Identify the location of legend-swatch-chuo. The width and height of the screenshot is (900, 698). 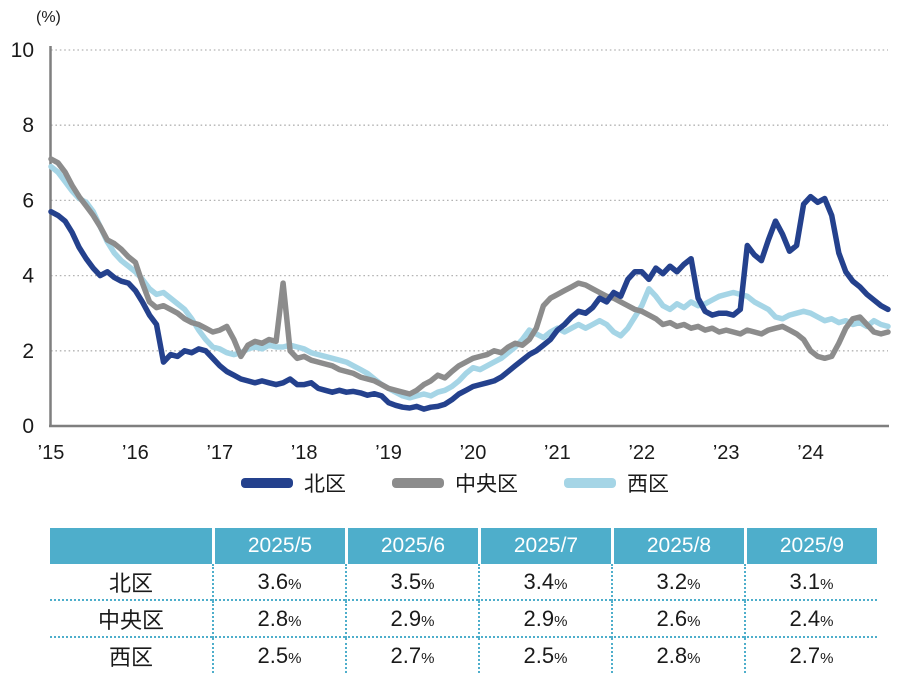
(418, 483).